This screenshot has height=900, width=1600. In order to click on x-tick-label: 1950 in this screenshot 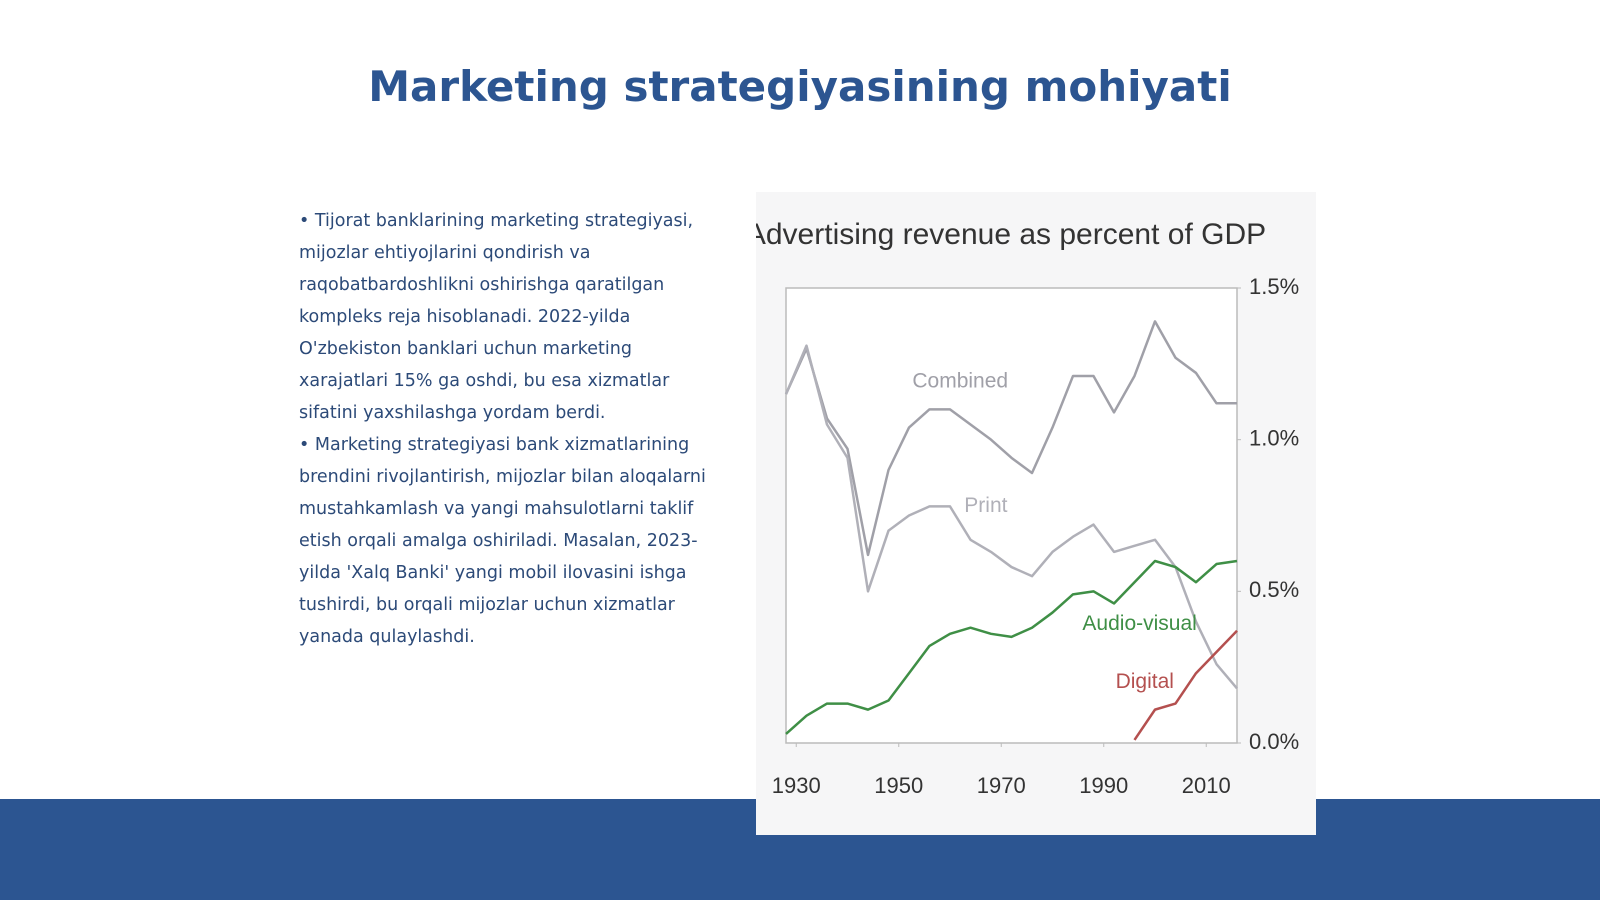, I will do `click(898, 785)`.